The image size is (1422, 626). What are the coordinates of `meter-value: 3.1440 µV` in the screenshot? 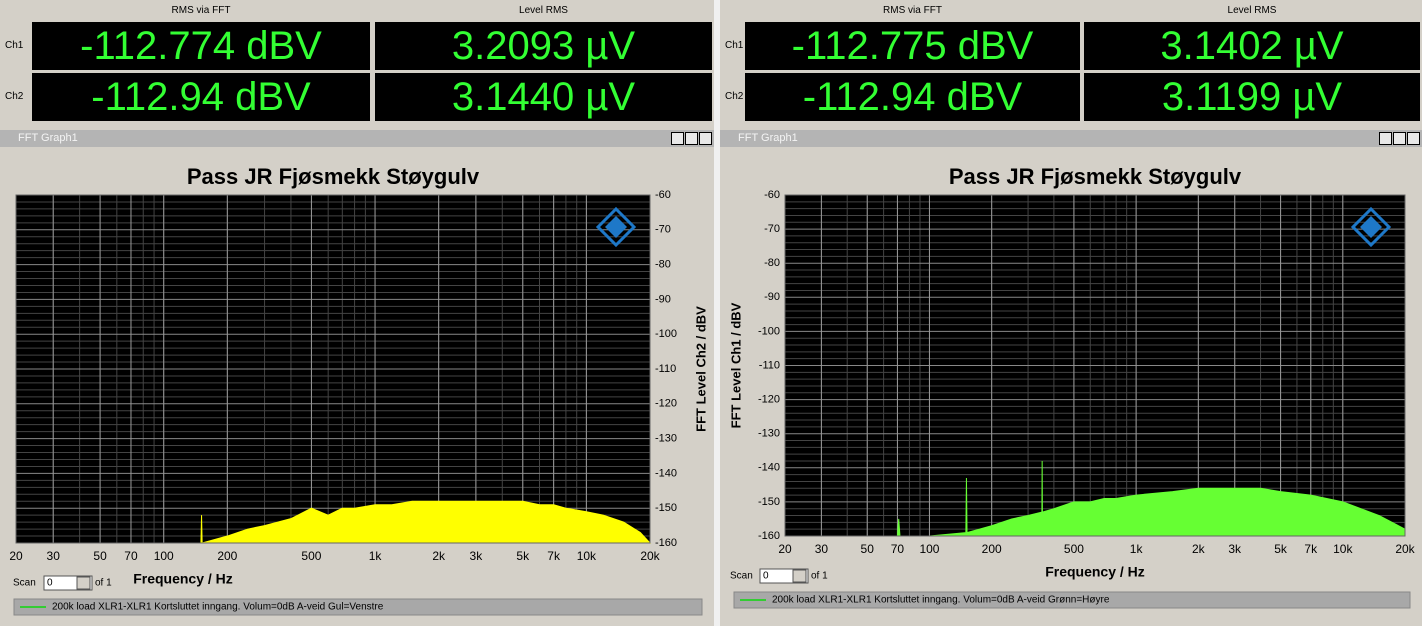 It's located at (543, 97).